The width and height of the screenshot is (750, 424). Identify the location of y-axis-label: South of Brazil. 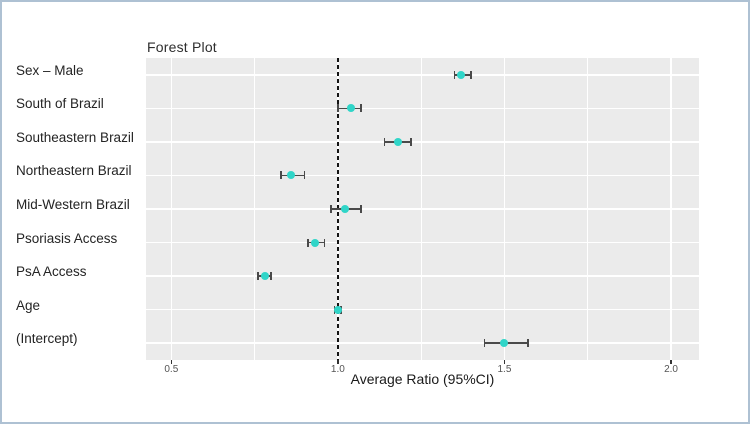
(60, 104).